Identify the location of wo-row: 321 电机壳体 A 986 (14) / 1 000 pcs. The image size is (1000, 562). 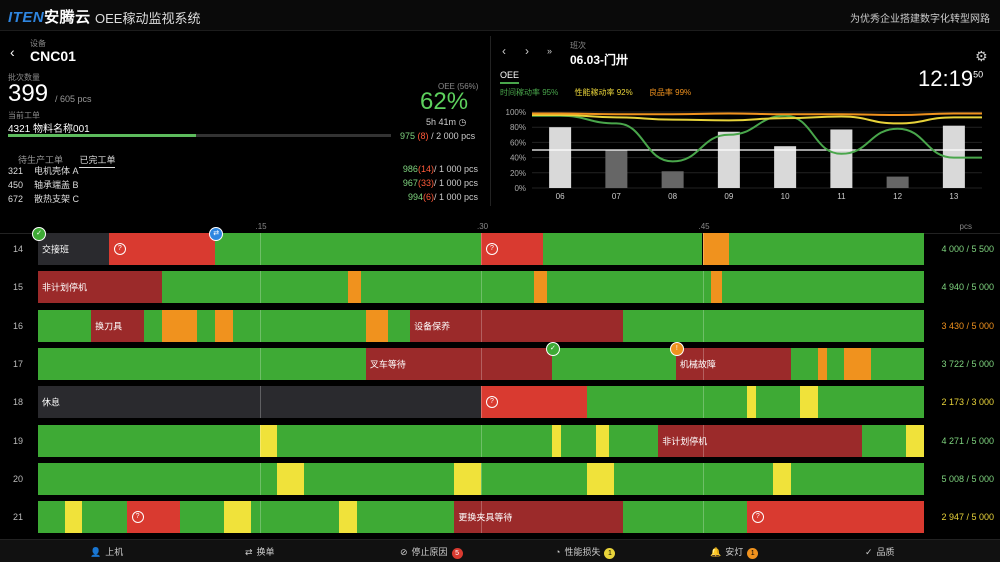
(243, 170).